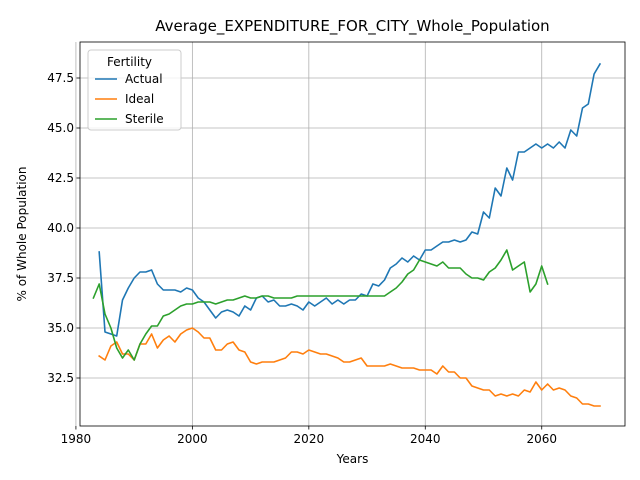  I want to click on y-axis: 32.5 35.0 37.5 40.0 42.5 45.0 47.5, so click(63, 228).